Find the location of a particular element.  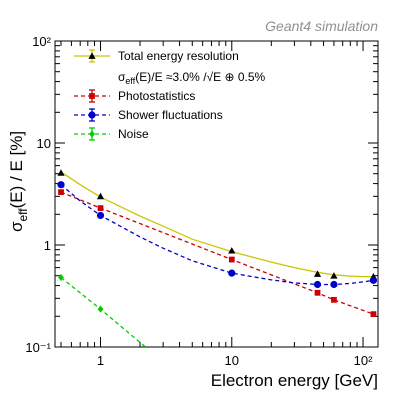

legend-formula-sub: eff is located at coordinates (130, 81).